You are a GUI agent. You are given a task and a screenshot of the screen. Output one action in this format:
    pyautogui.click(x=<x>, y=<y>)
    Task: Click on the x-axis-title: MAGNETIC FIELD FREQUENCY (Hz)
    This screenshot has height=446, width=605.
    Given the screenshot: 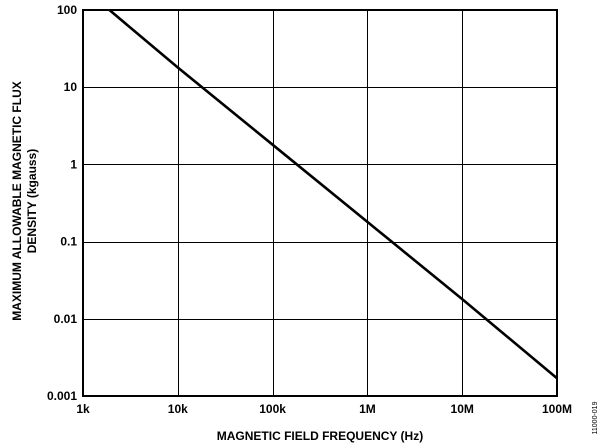 What is the action you would take?
    pyautogui.click(x=320, y=436)
    